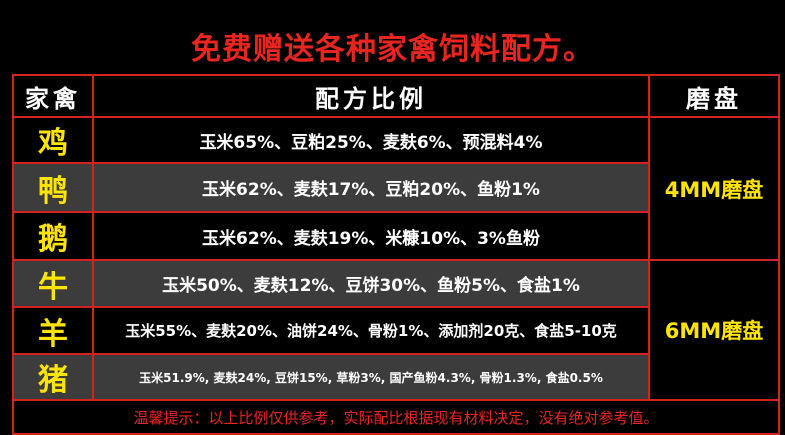  What do you see at coordinates (371, 96) in the screenshot?
I see `header-cell: 配方比例` at bounding box center [371, 96].